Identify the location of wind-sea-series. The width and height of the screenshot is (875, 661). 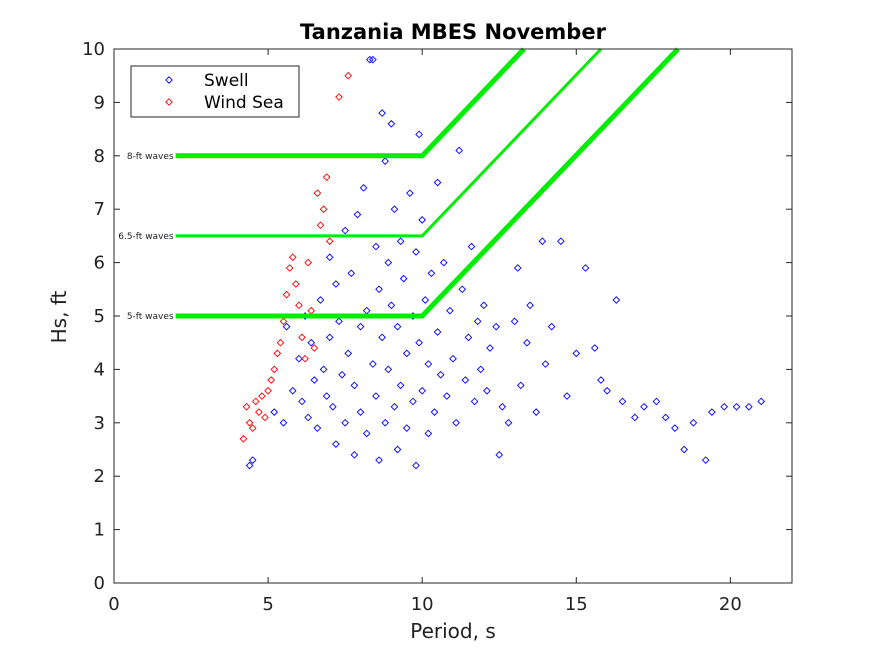
(296, 257).